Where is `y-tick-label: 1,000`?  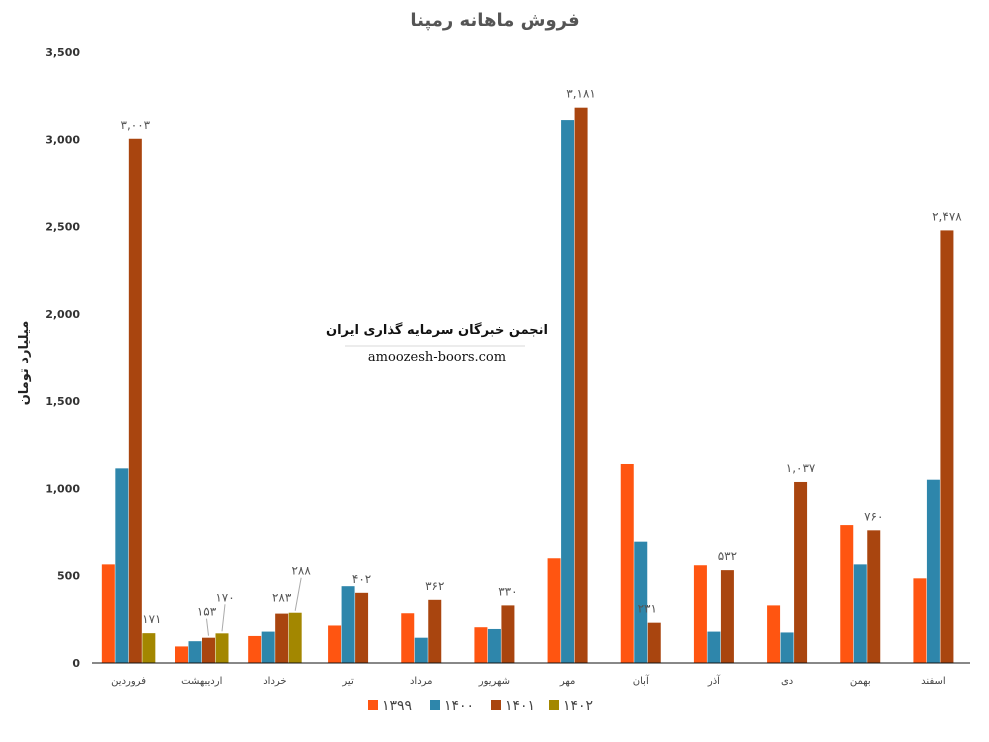
y-tick-label: 1,000 is located at coordinates (62, 488).